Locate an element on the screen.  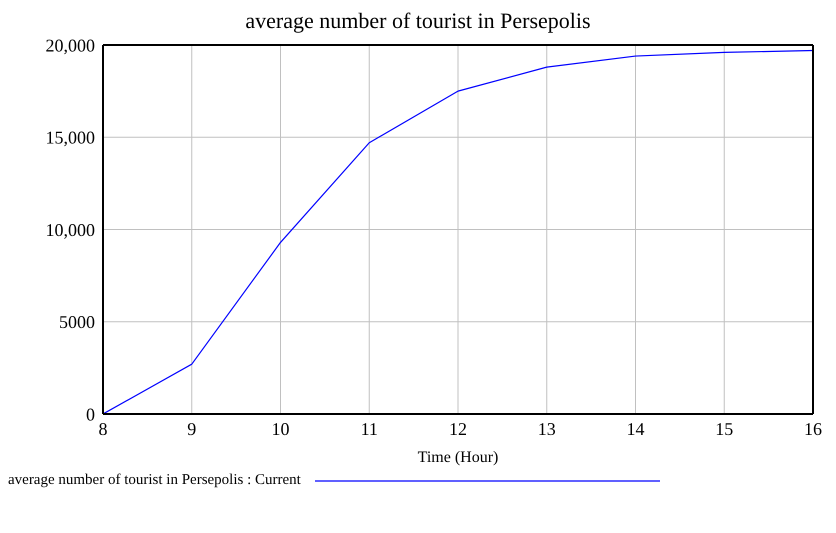
y-tick-label: 20,000 is located at coordinates (70, 45).